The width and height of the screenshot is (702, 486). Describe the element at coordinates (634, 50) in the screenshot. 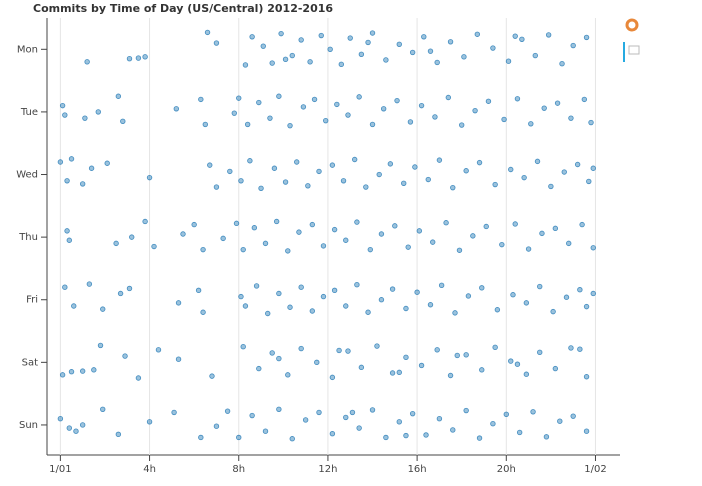

I see `hover-tool` at that location.